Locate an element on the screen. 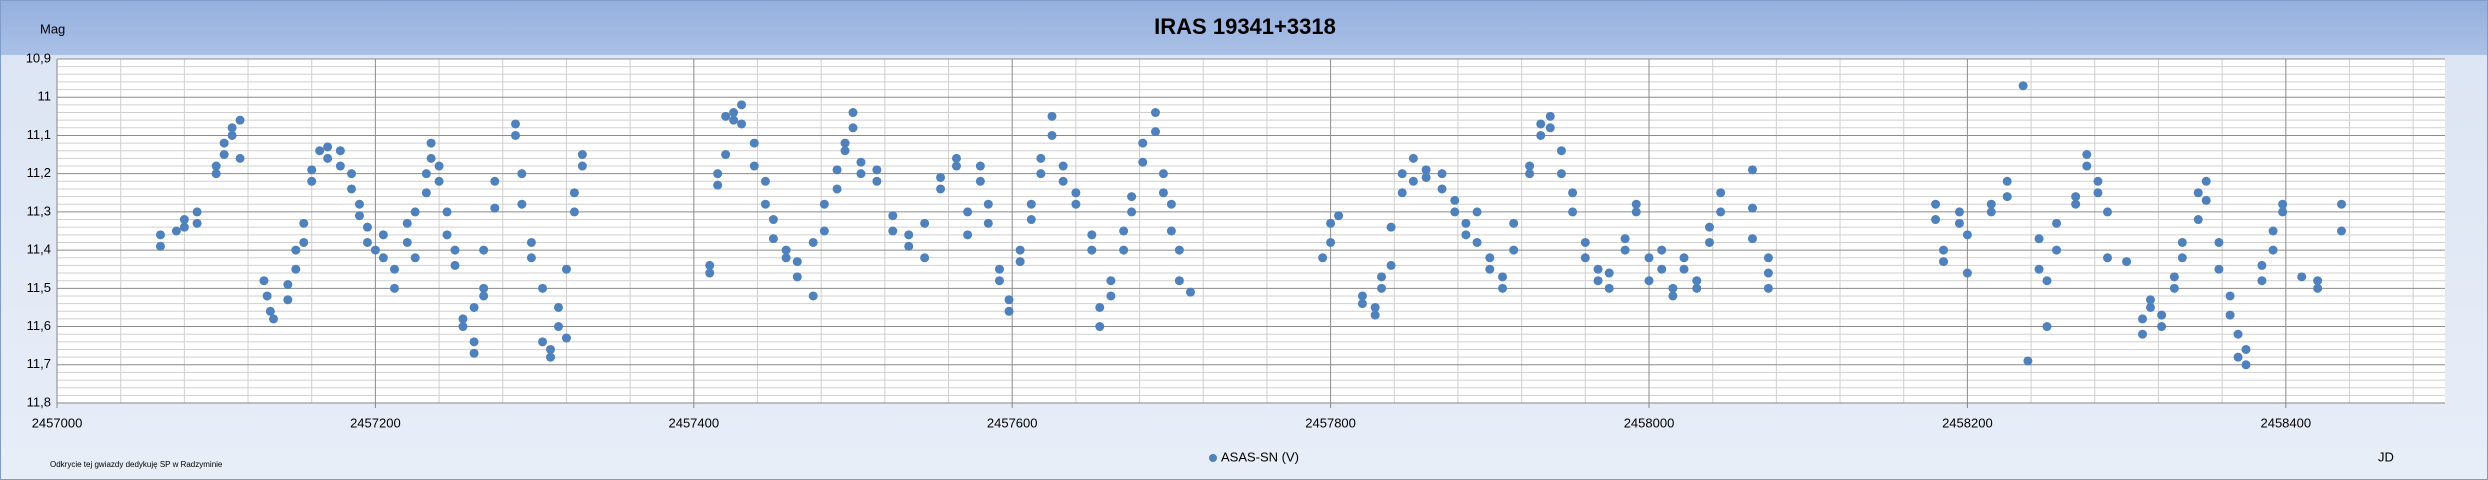 Image resolution: width=2488 pixels, height=480 pixels. x-tick-label: 2457800 is located at coordinates (1330, 422).